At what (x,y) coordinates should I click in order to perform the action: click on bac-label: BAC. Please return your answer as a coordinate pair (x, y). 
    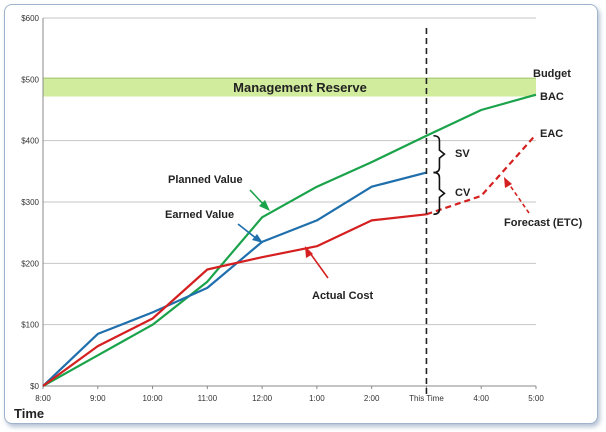
    Looking at the image, I should click on (552, 97).